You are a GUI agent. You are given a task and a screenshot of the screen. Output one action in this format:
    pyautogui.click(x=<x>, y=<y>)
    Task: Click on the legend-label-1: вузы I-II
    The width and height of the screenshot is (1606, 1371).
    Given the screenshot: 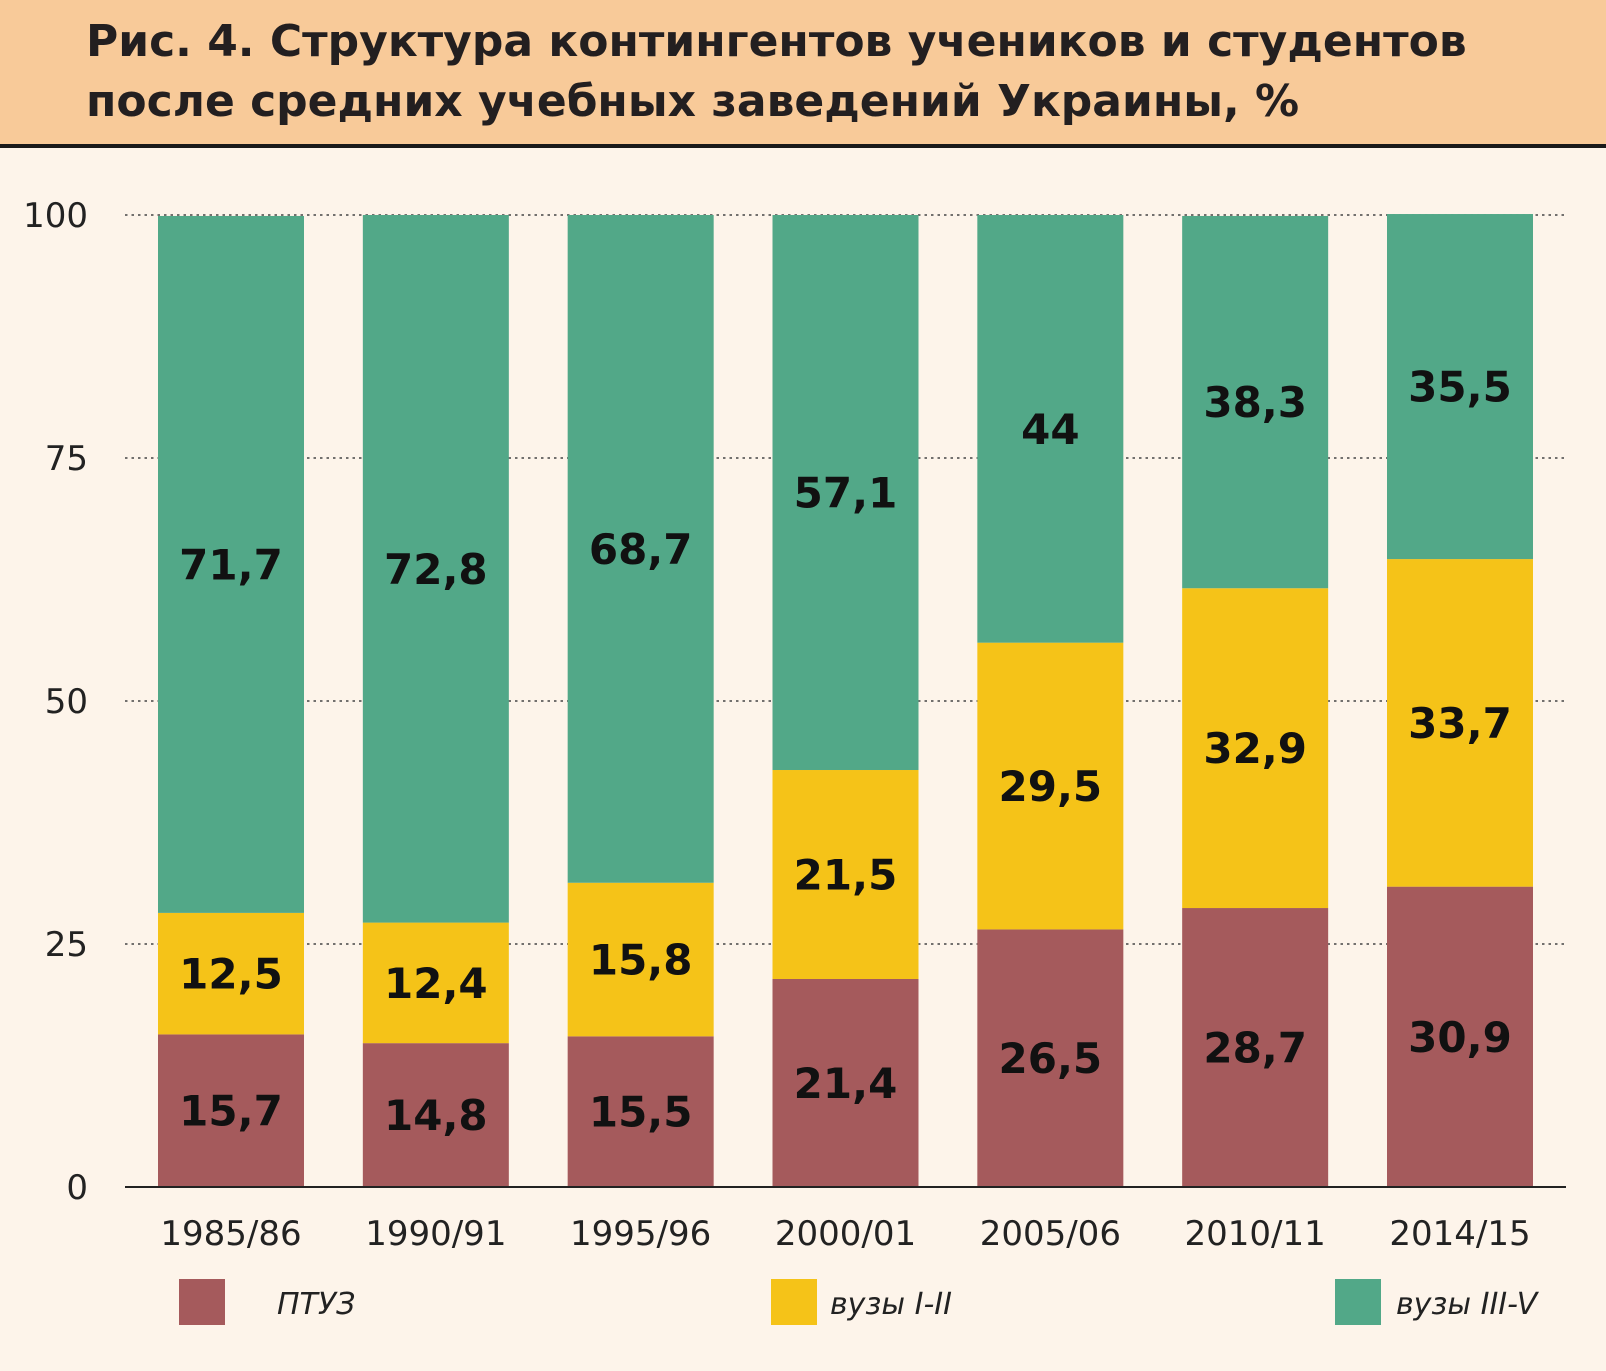 What is the action you would take?
    pyautogui.click(x=891, y=1304)
    